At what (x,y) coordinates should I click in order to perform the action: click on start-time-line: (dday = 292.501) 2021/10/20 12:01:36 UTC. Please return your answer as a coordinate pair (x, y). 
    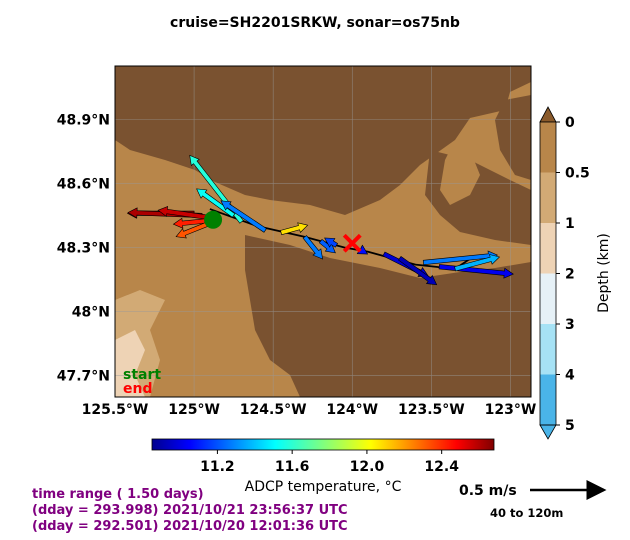
    Looking at the image, I should click on (190, 526).